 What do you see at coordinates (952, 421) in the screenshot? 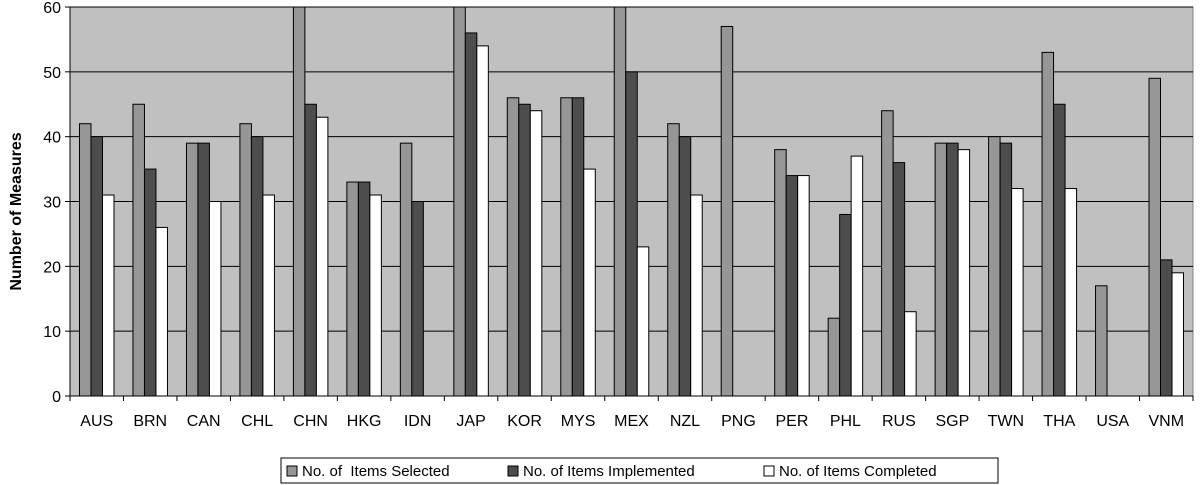
I see `x-tick-label: SGP` at bounding box center [952, 421].